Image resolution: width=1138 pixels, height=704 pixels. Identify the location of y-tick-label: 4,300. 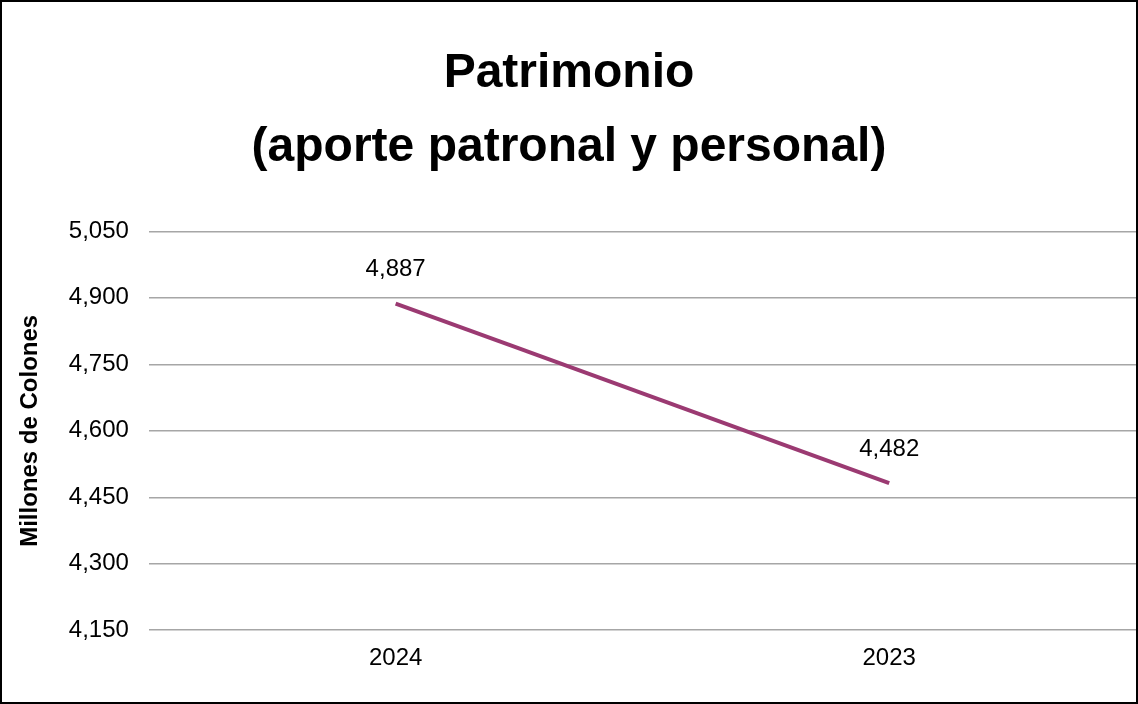
(98, 562).